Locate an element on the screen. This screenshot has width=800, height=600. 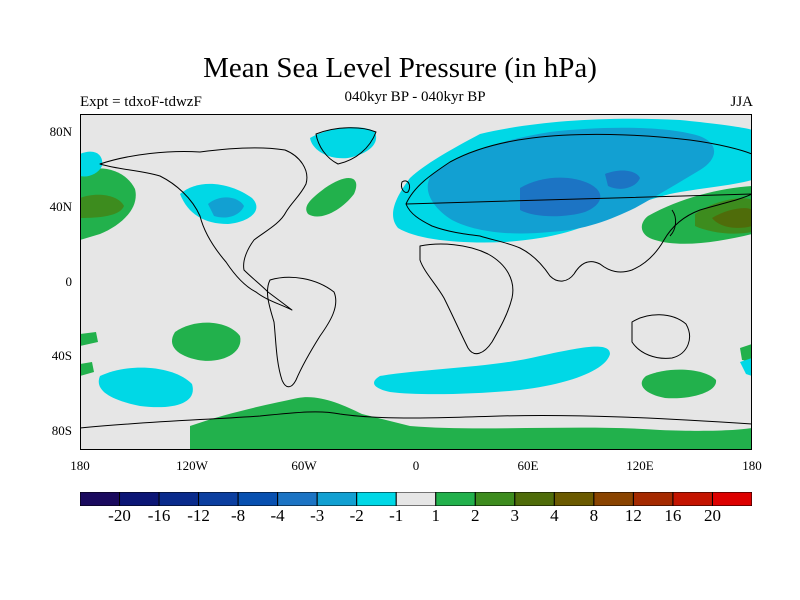
australia-outline is located at coordinates (660, 336).